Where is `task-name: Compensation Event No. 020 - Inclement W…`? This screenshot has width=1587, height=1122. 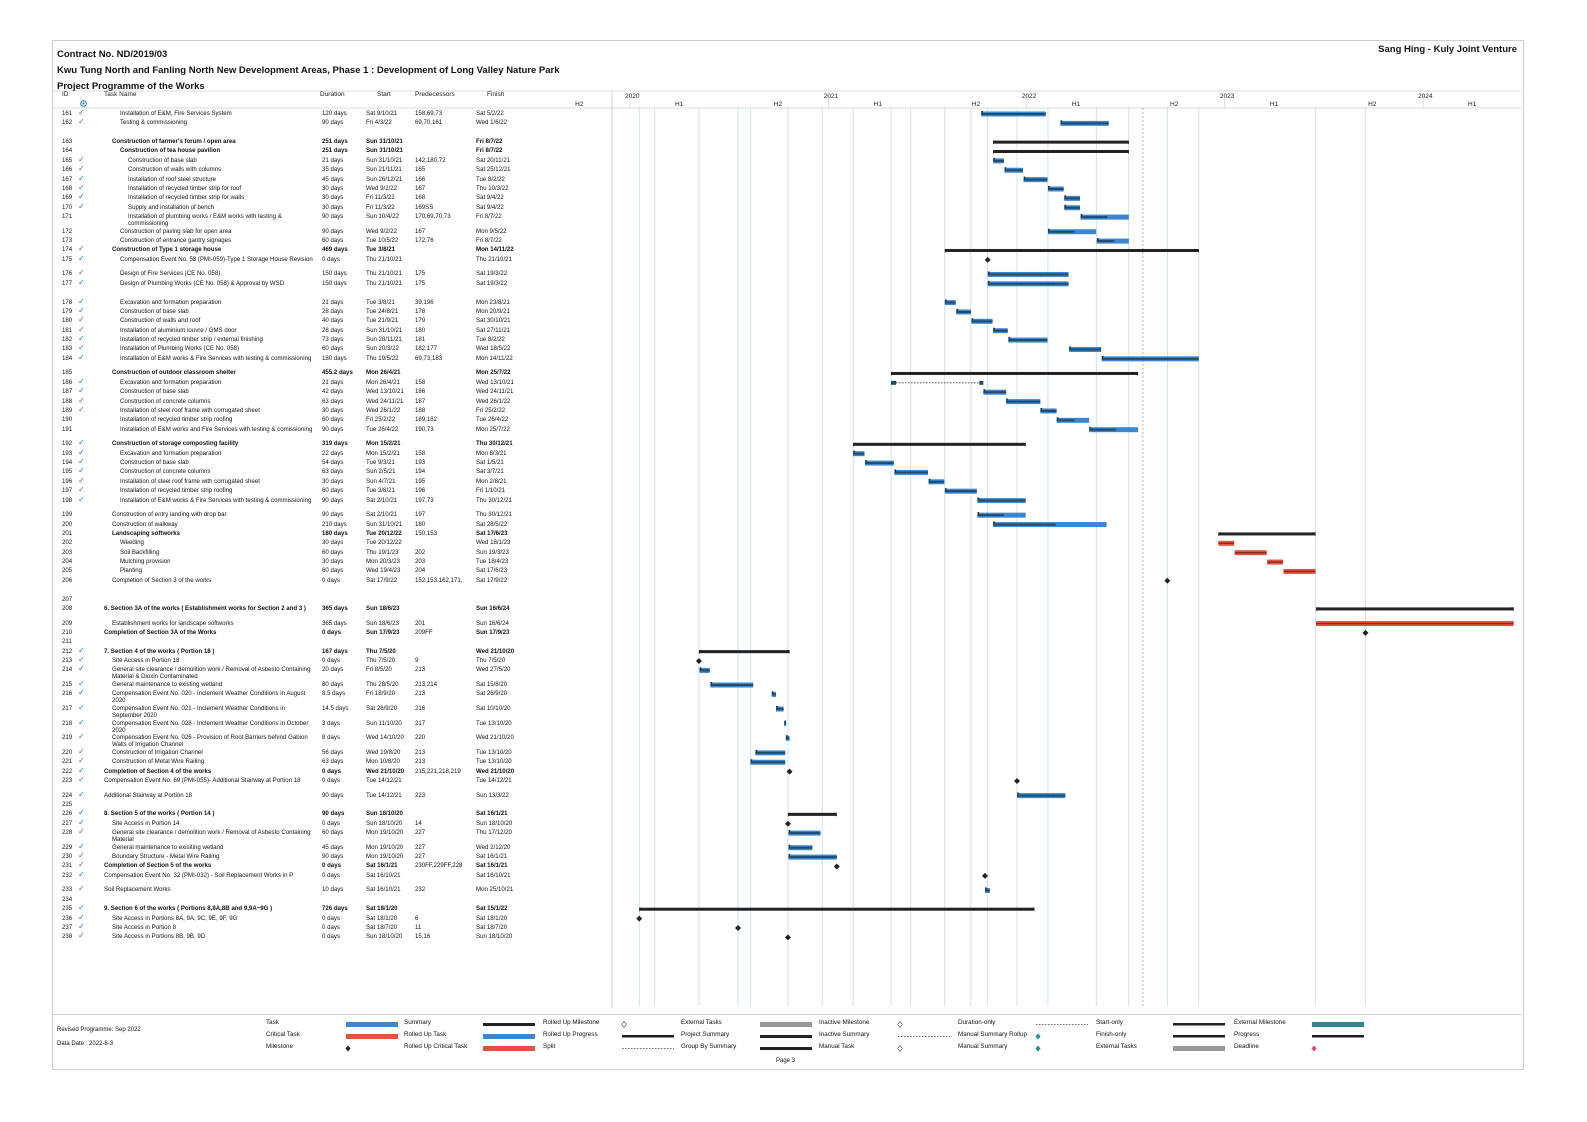 task-name: Compensation Event No. 020 - Inclement W… is located at coordinates (209, 697).